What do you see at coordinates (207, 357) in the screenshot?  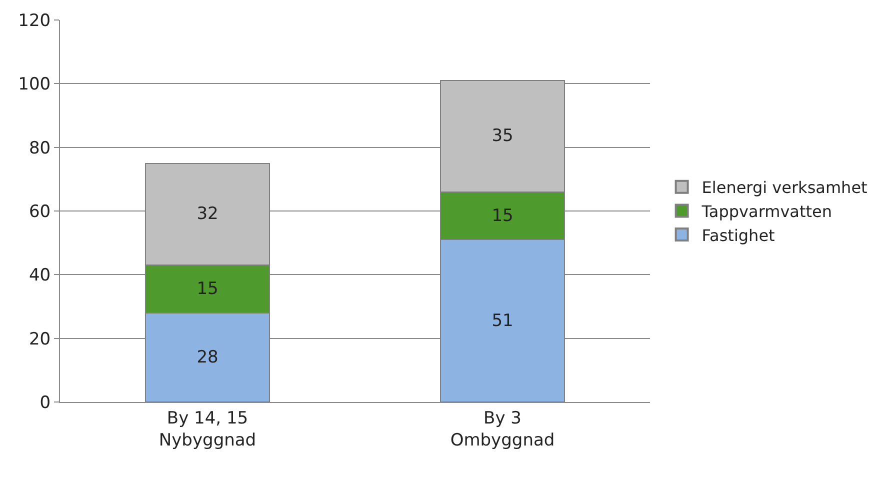 I see `data-label: 28` at bounding box center [207, 357].